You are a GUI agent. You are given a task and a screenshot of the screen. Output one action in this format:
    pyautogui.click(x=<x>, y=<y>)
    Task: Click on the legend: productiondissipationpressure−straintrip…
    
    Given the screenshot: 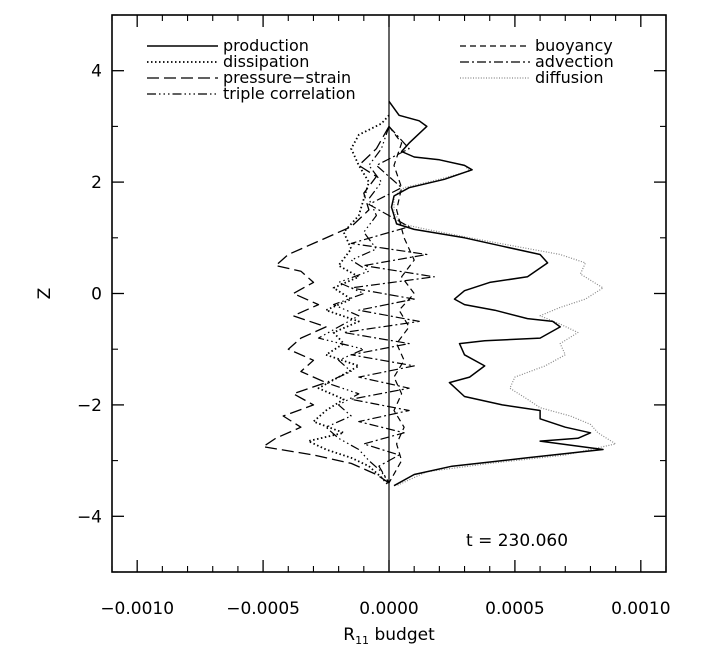 What is the action you would take?
    pyautogui.click(x=380, y=69)
    